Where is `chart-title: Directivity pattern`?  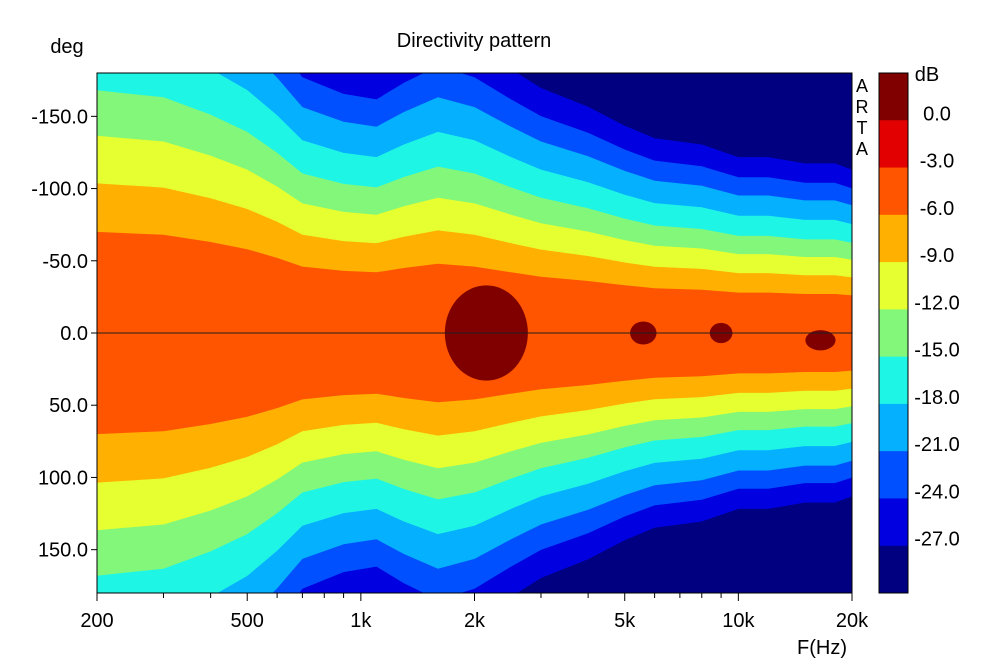
chart-title: Directivity pattern is located at coordinates (474, 41).